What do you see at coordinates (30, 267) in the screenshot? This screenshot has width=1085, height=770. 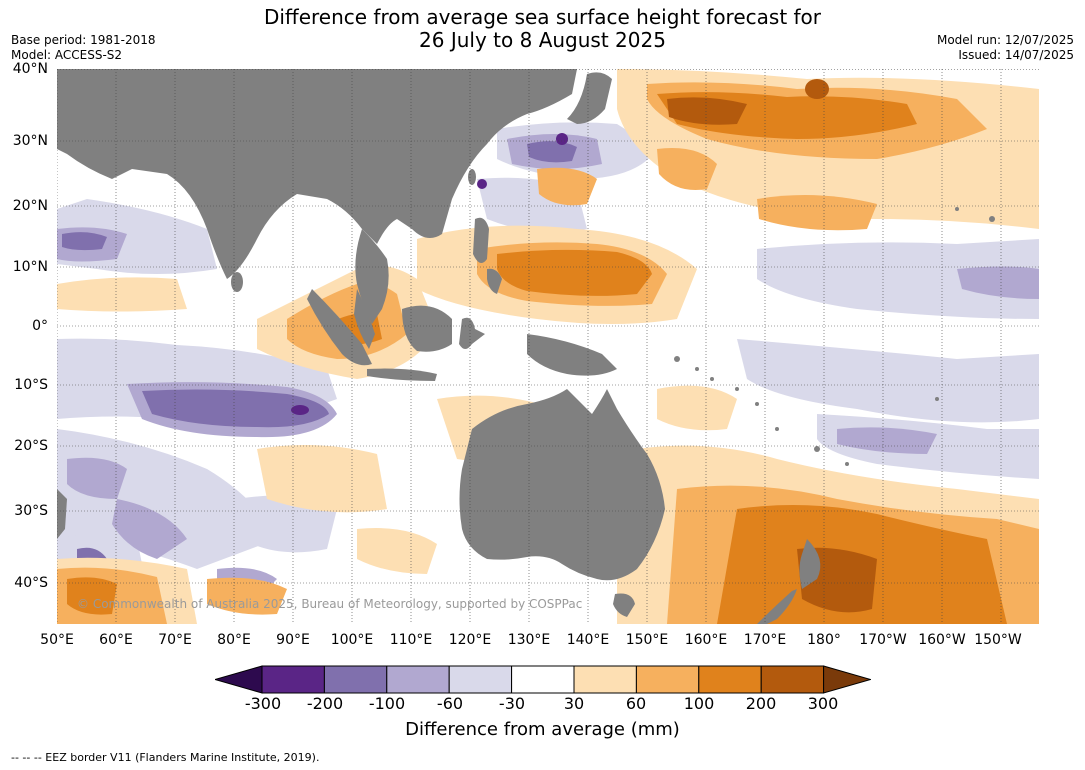 I see `lat-label-10n: 10°N` at bounding box center [30, 267].